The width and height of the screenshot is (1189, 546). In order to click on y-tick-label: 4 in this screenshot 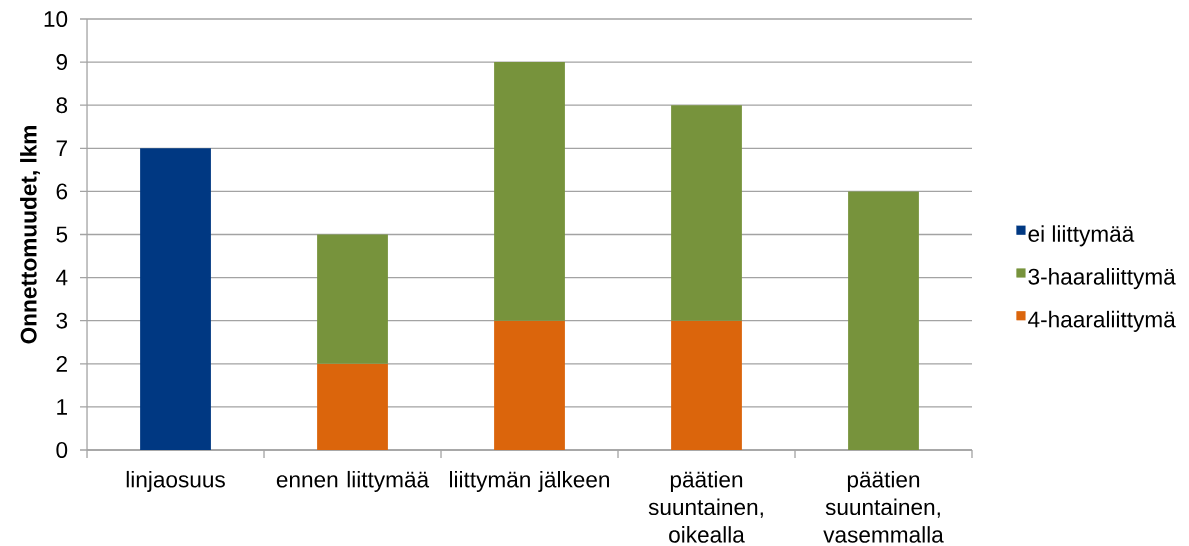, I will do `click(62, 277)`.